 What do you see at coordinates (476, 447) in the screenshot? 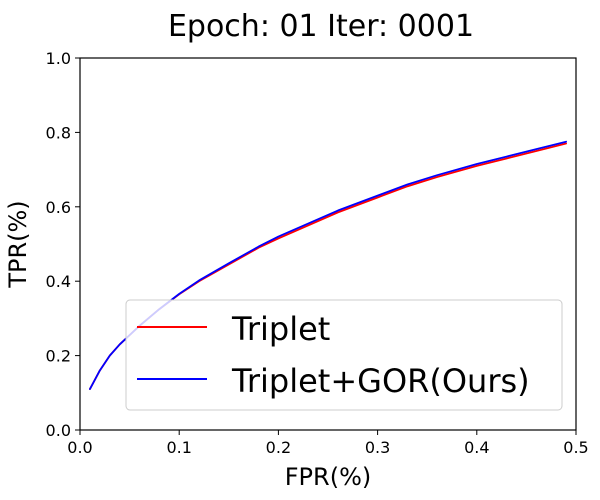
I see `x-tick-label: 0.4` at bounding box center [476, 447].